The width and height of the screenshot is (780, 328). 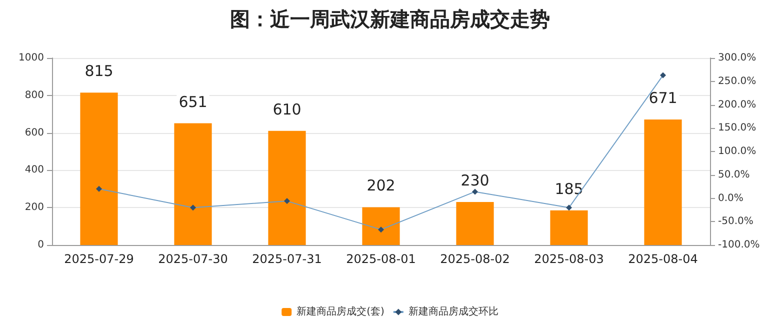 I want to click on y-tick-label: 600, so click(x=34, y=132).